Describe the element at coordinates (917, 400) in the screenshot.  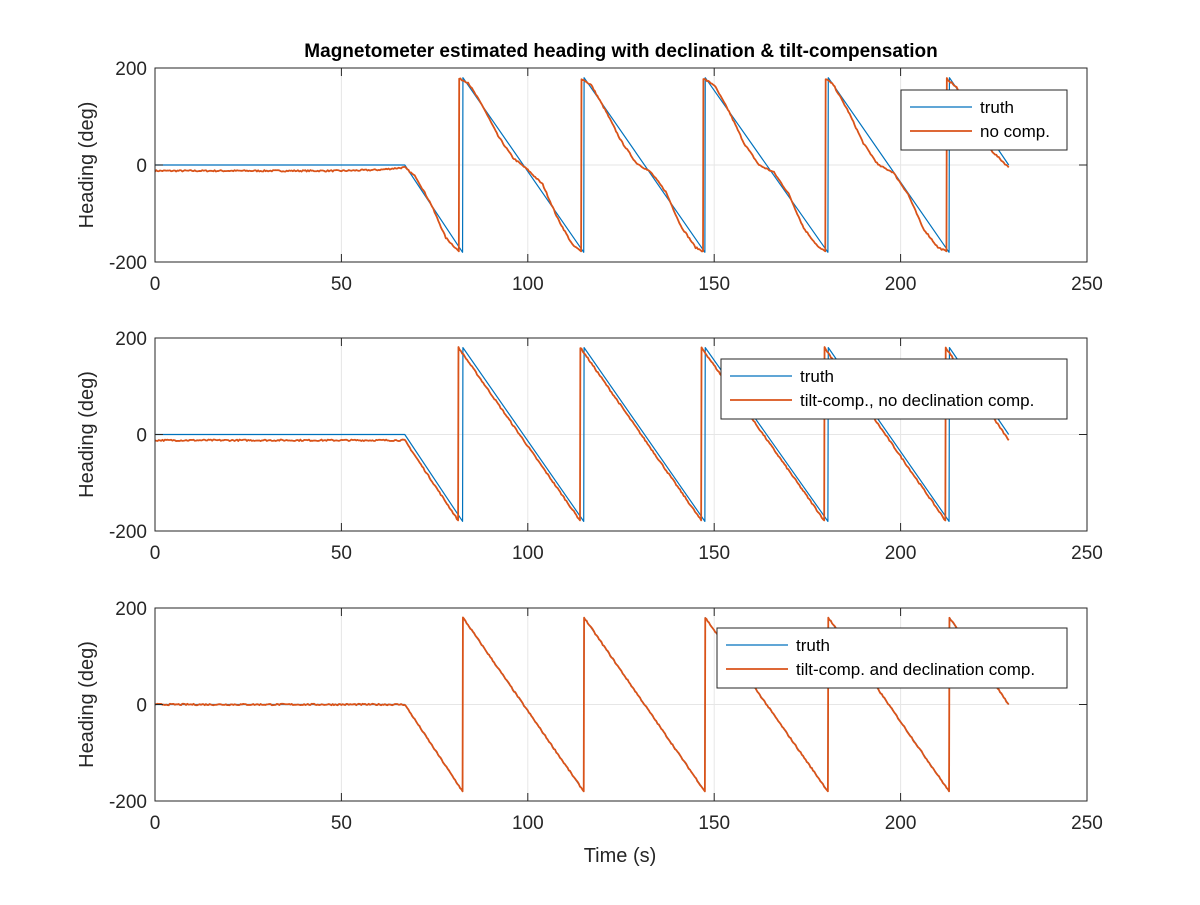
I see `legend-label: tilt-comp., no declination comp.` at that location.